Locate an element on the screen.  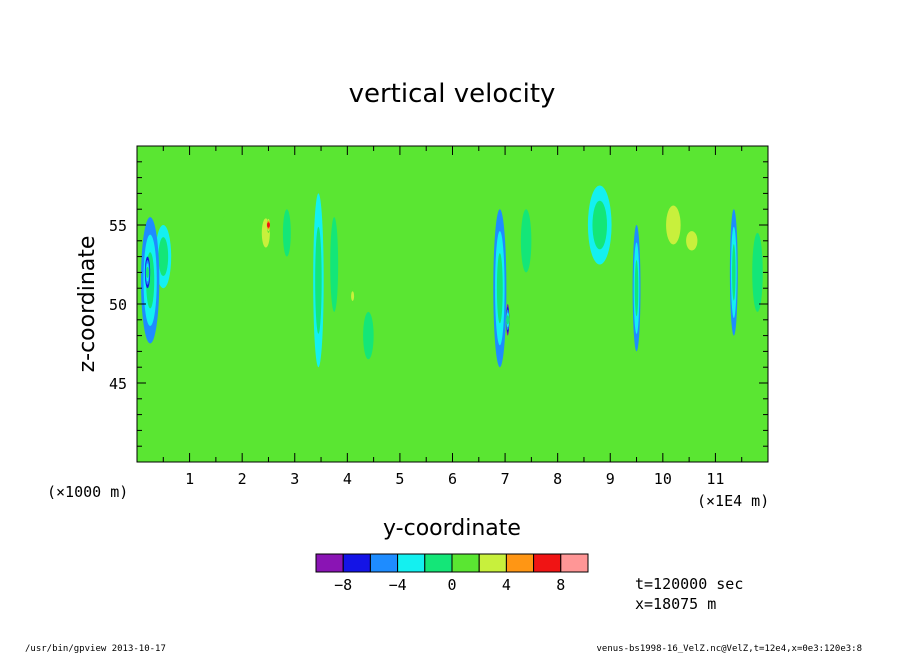
colorbar-tick-label: −4 is located at coordinates (398, 585).